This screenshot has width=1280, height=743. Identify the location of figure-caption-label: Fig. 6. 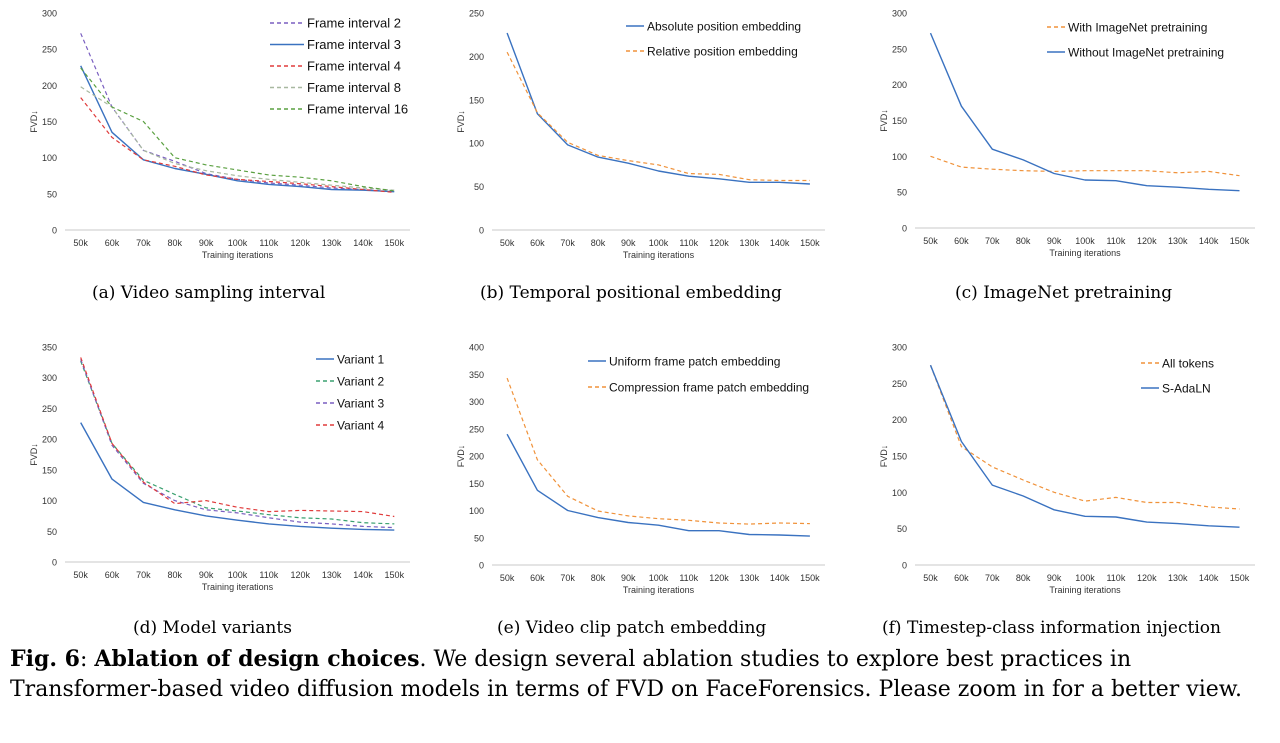
(45, 659).